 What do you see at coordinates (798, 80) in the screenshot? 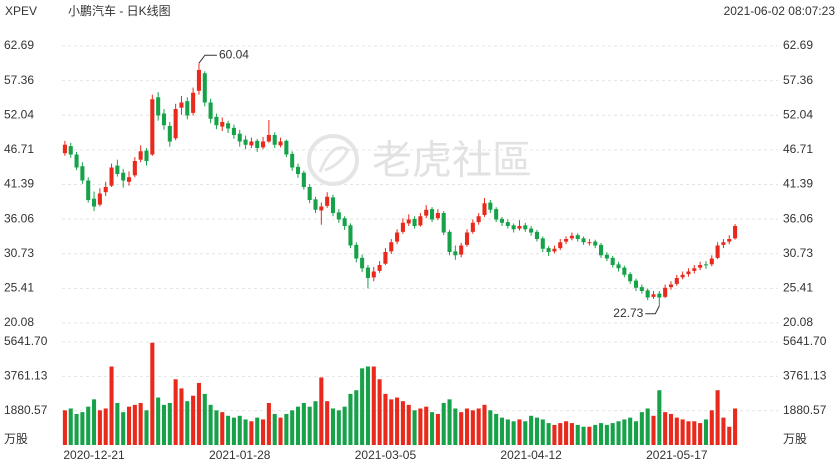
I see `y-tick-label-right: 57.36` at bounding box center [798, 80].